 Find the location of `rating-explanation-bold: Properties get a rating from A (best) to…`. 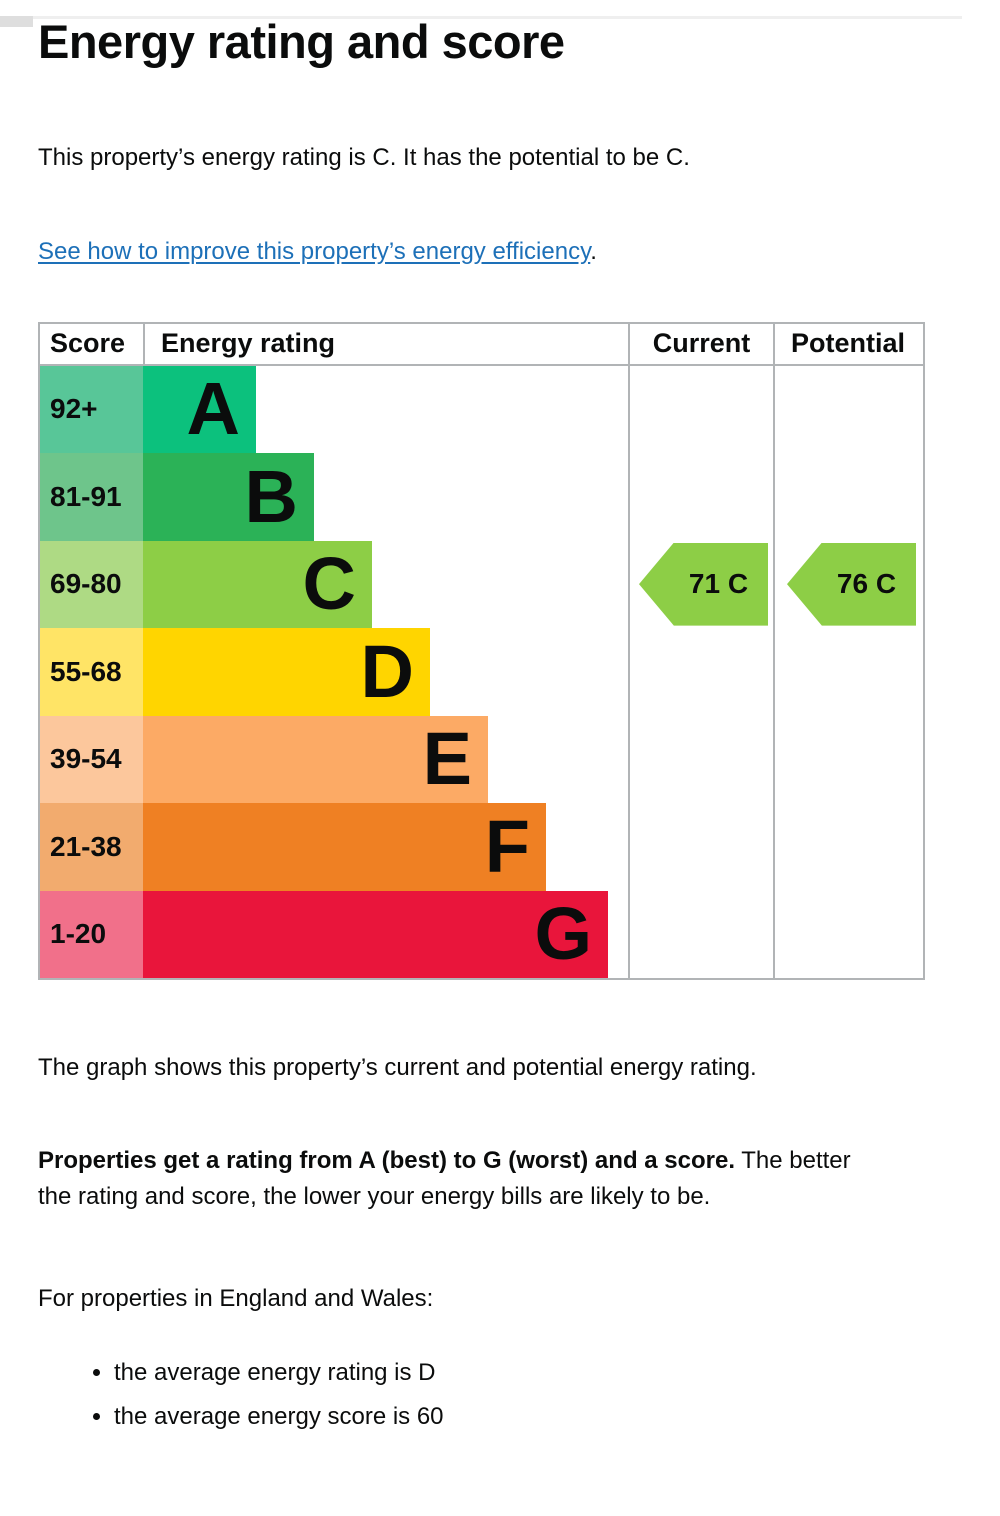

rating-explanation-bold: Properties get a rating from A (best) to… is located at coordinates (386, 1161).